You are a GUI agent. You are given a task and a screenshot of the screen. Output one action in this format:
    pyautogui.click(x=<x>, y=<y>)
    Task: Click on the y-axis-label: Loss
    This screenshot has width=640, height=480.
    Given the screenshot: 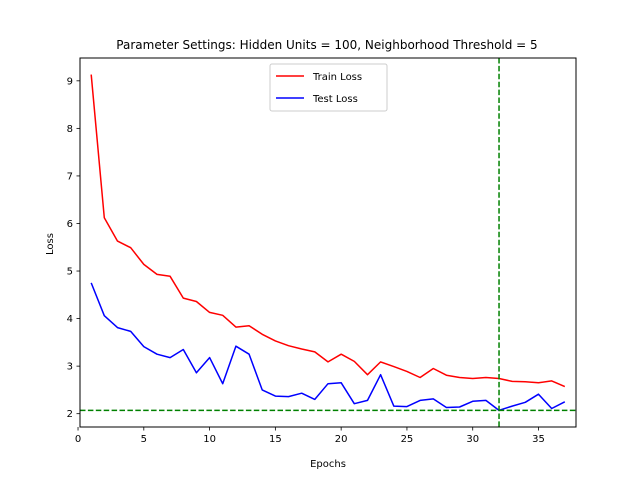 What is the action you would take?
    pyautogui.click(x=50, y=244)
    